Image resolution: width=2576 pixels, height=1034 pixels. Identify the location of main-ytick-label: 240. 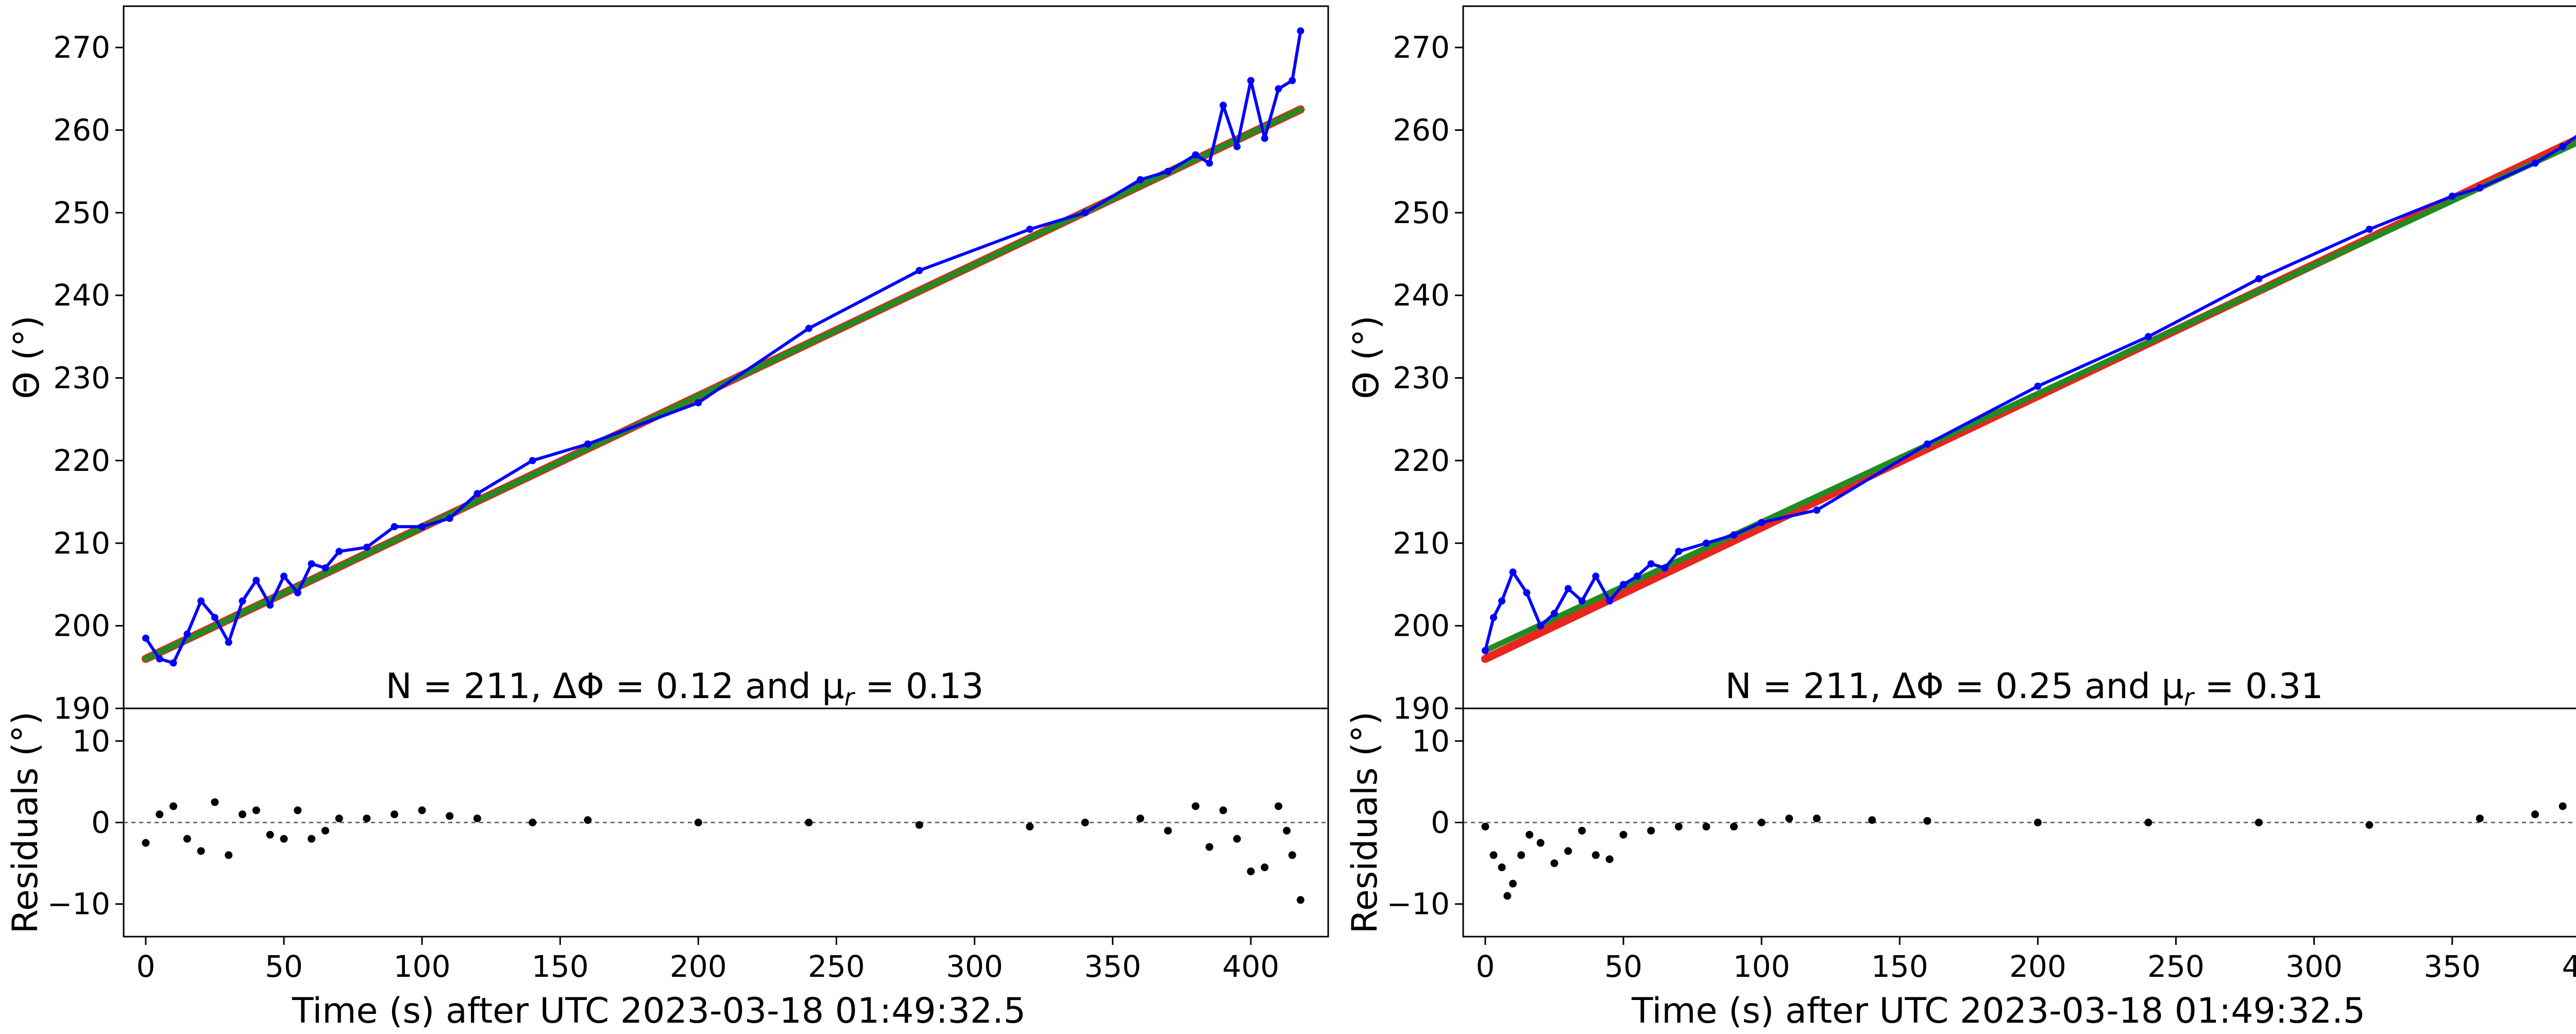
(81, 295).